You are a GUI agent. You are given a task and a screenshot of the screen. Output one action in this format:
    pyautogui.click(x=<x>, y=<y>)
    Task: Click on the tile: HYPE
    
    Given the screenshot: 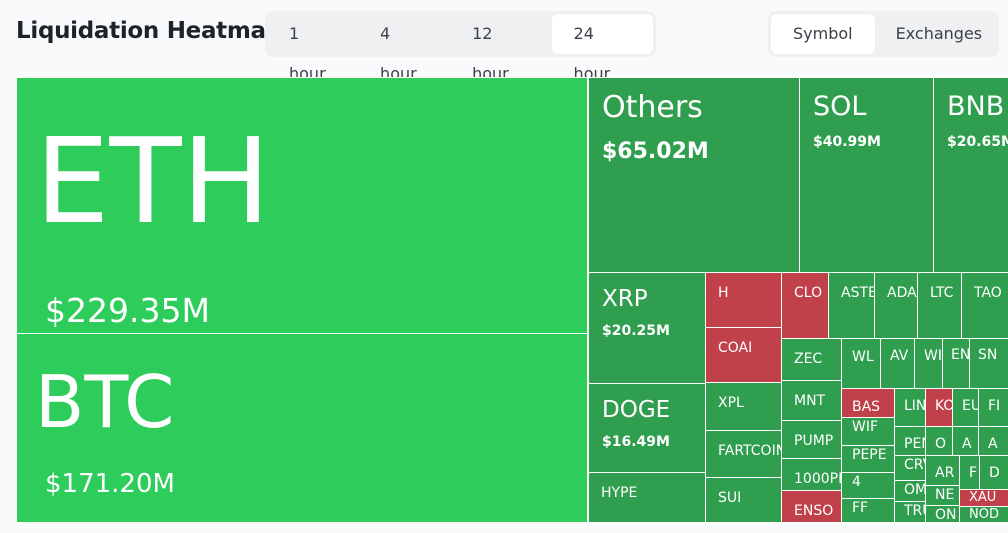 What is the action you would take?
    pyautogui.click(x=647, y=497)
    